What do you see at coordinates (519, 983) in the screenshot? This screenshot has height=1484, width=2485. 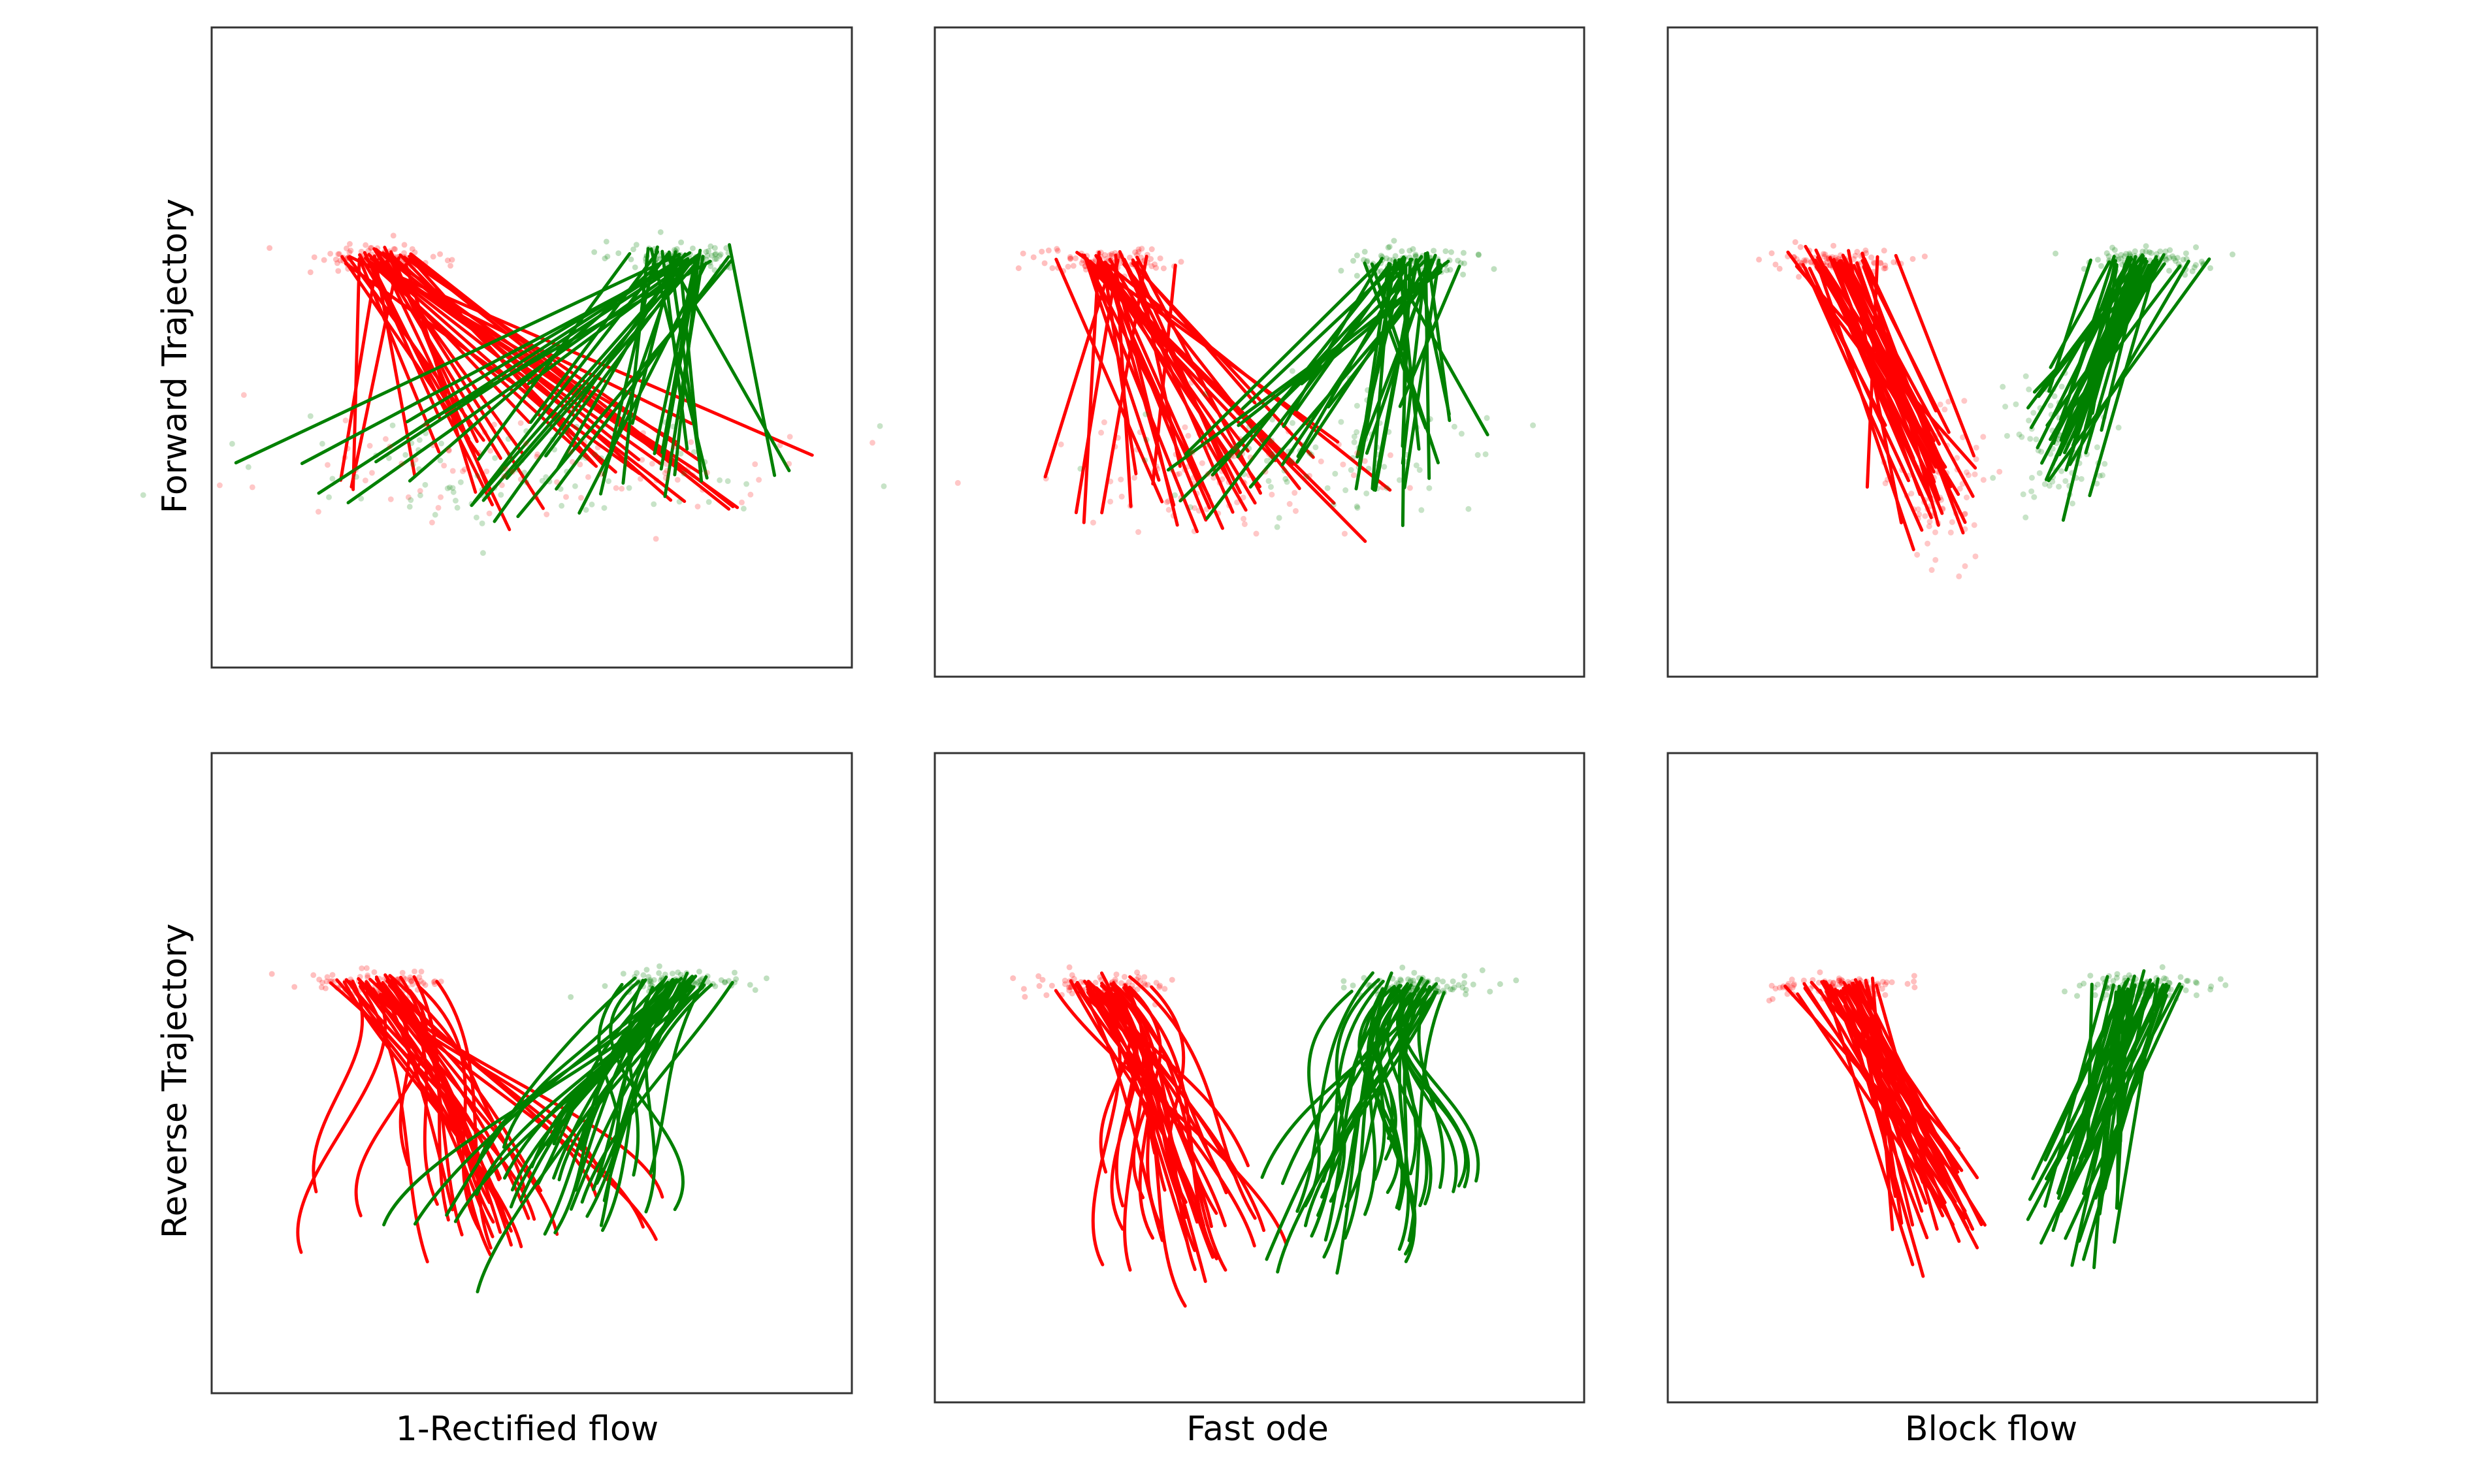 I see `sample-points` at bounding box center [519, 983].